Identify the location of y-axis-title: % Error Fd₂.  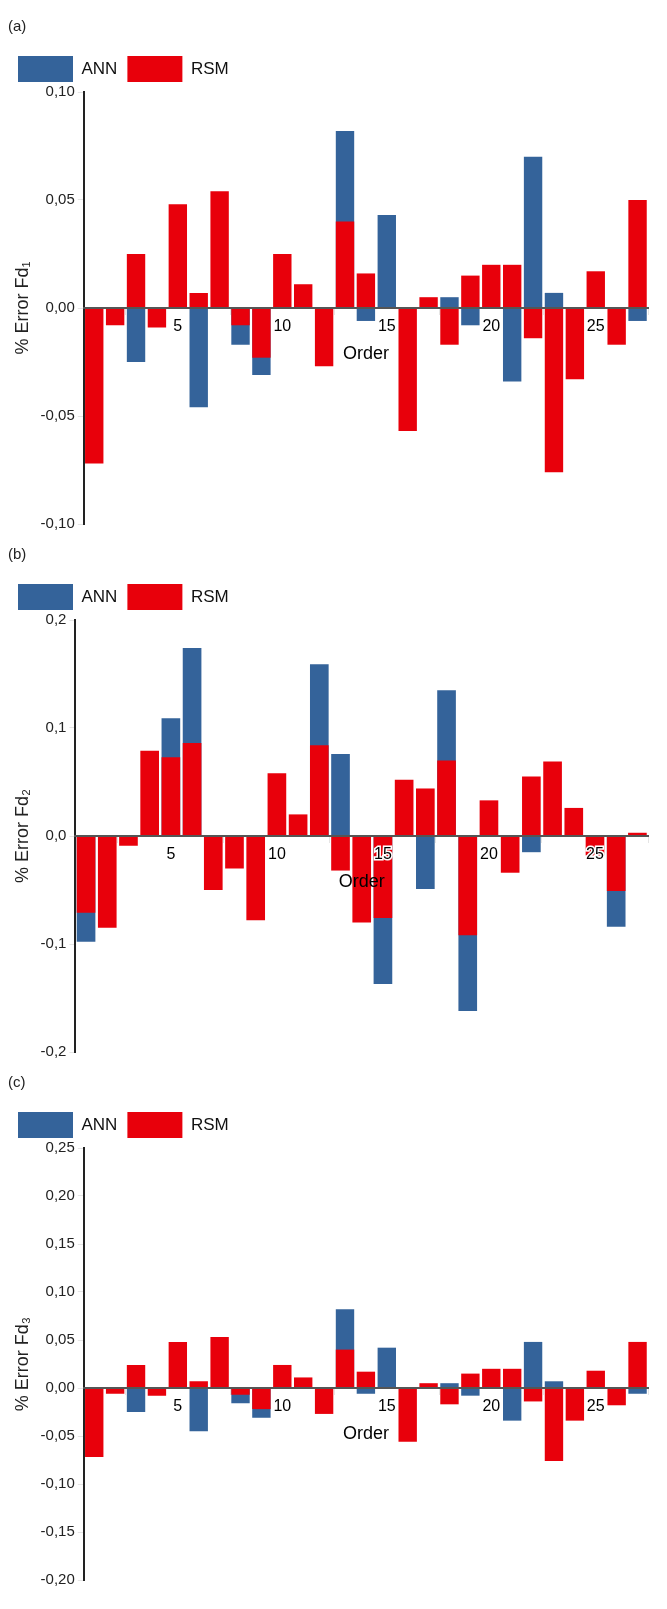
(21, 835).